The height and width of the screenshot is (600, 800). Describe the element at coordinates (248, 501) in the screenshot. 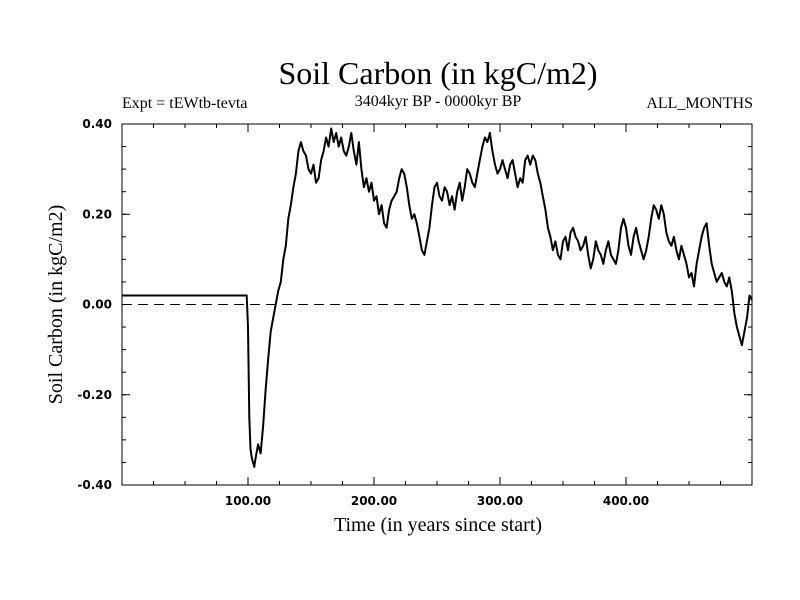

I see `x-tick-label: 100.00` at that location.